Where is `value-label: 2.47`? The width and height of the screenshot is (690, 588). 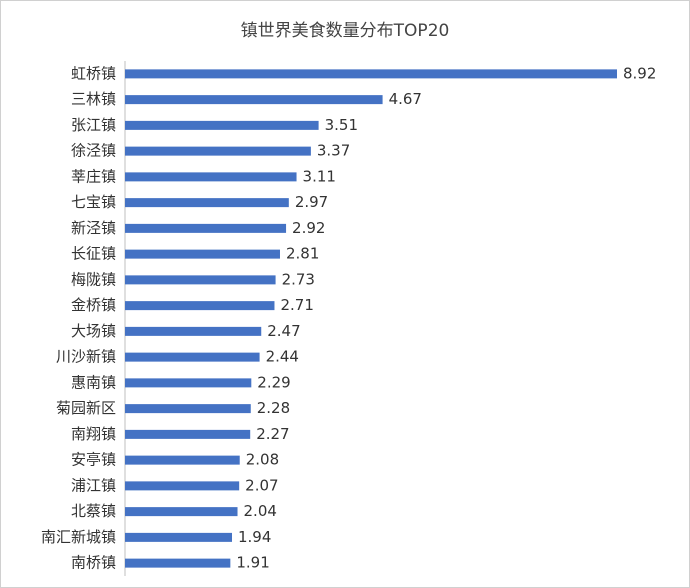 value-label: 2.47 is located at coordinates (283, 331).